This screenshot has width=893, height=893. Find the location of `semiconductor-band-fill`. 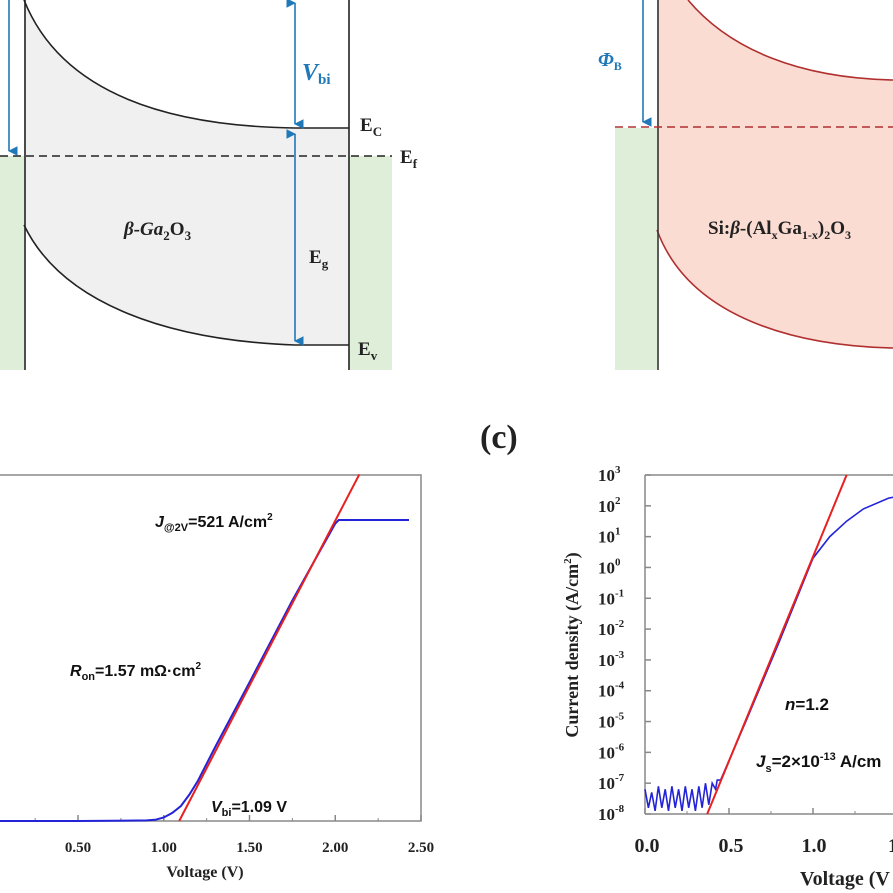

semiconductor-band-fill is located at coordinates (186, 172).